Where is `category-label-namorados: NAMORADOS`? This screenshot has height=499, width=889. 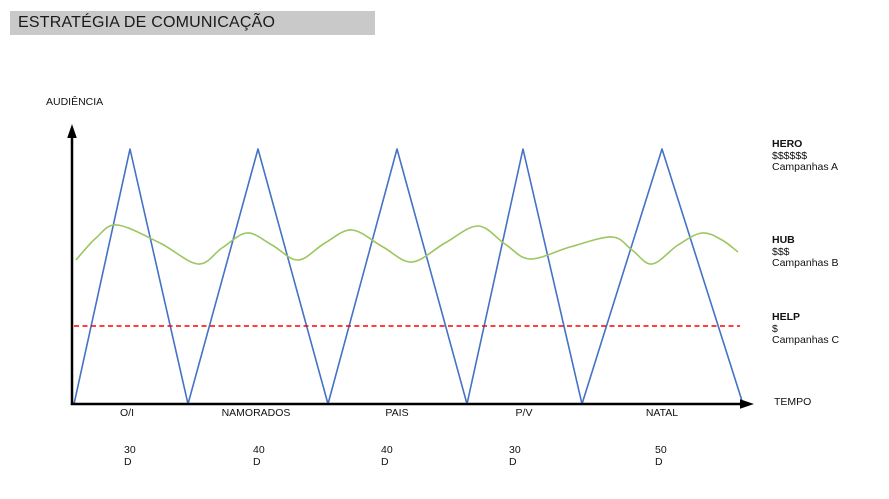
category-label-namorados: NAMORADOS is located at coordinates (256, 413).